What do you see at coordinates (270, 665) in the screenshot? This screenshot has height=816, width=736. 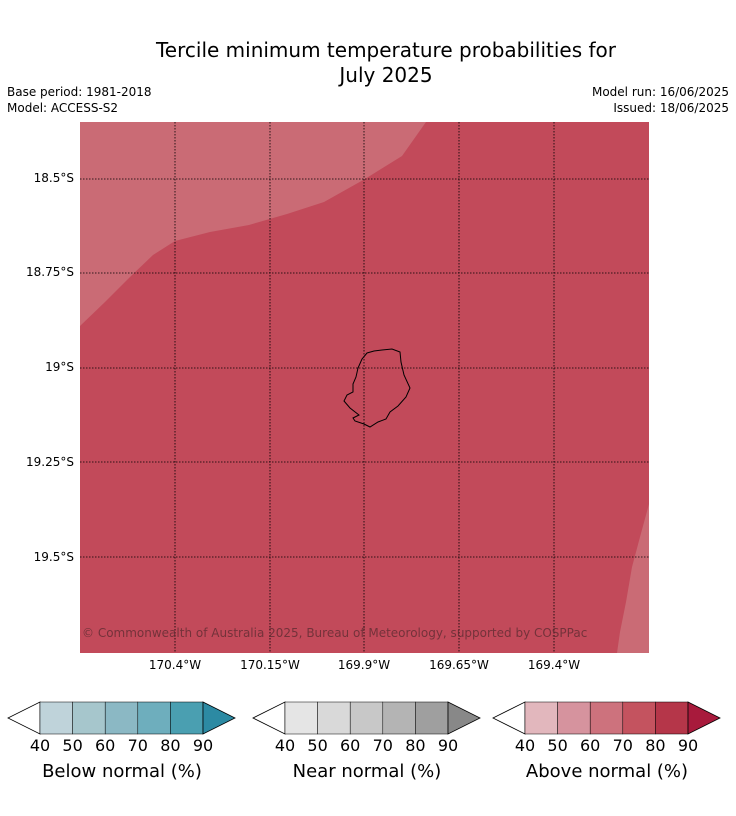 I see `lon-label-170-15: 170.15°W` at bounding box center [270, 665].